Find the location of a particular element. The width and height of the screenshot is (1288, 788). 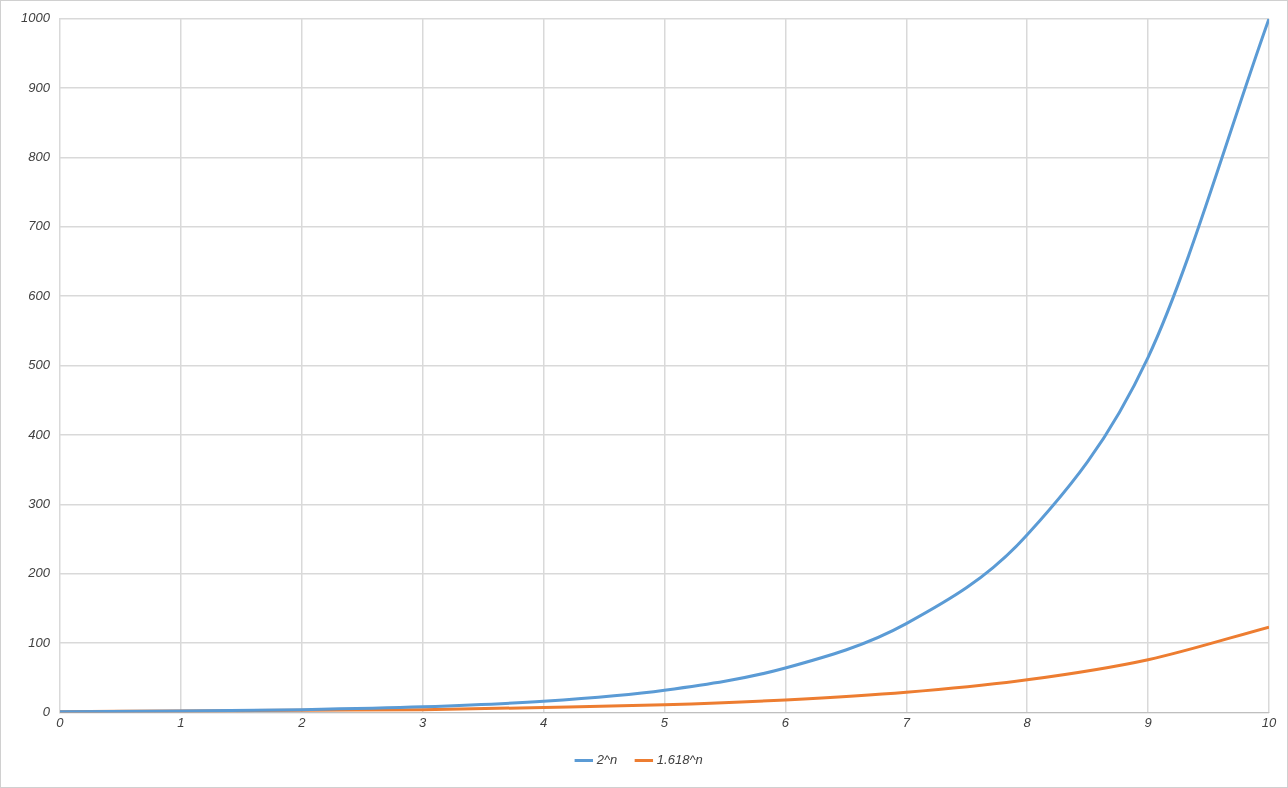

y-tick-label: 600 is located at coordinates (39, 295).